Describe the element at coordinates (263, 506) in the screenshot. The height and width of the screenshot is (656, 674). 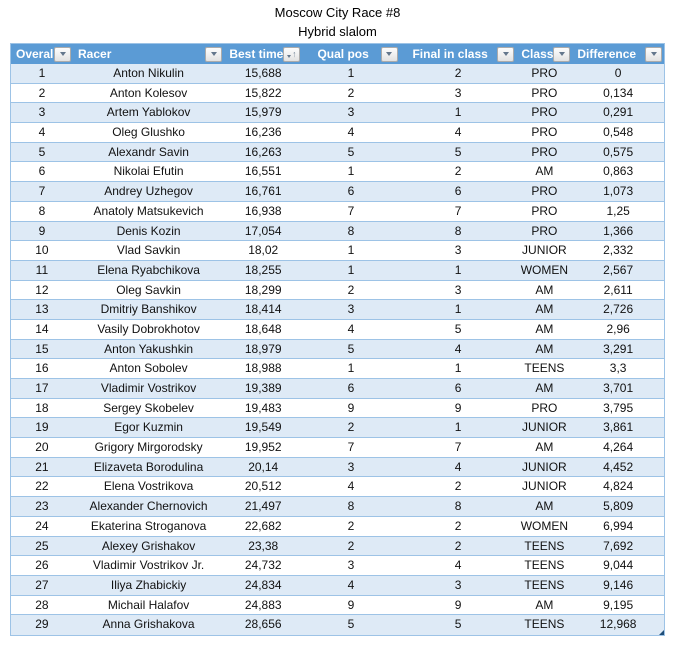
I see `cell-best_time: 21,497` at that location.